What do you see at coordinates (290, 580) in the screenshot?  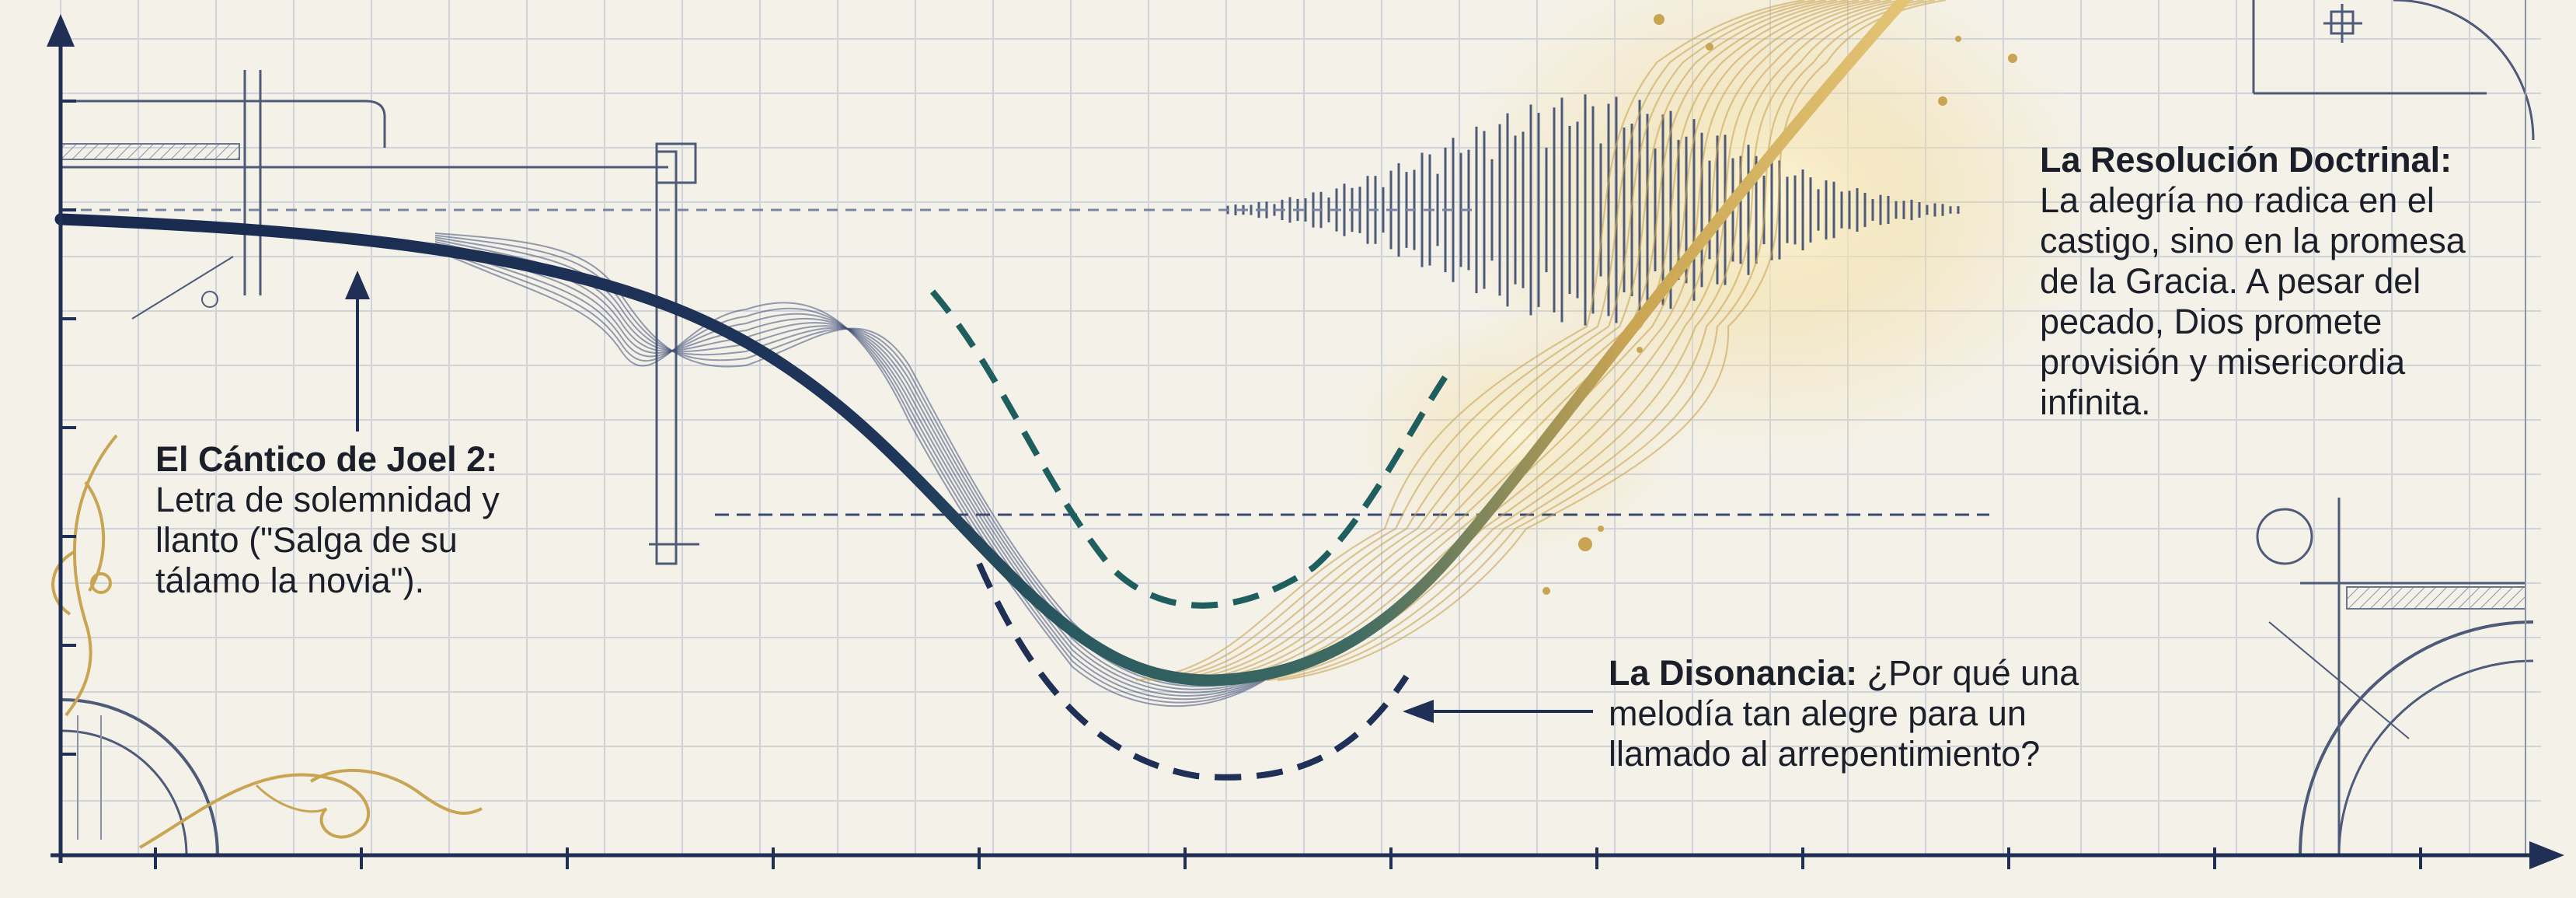 I see `annotation-joel-line: tálamo la novia").` at bounding box center [290, 580].